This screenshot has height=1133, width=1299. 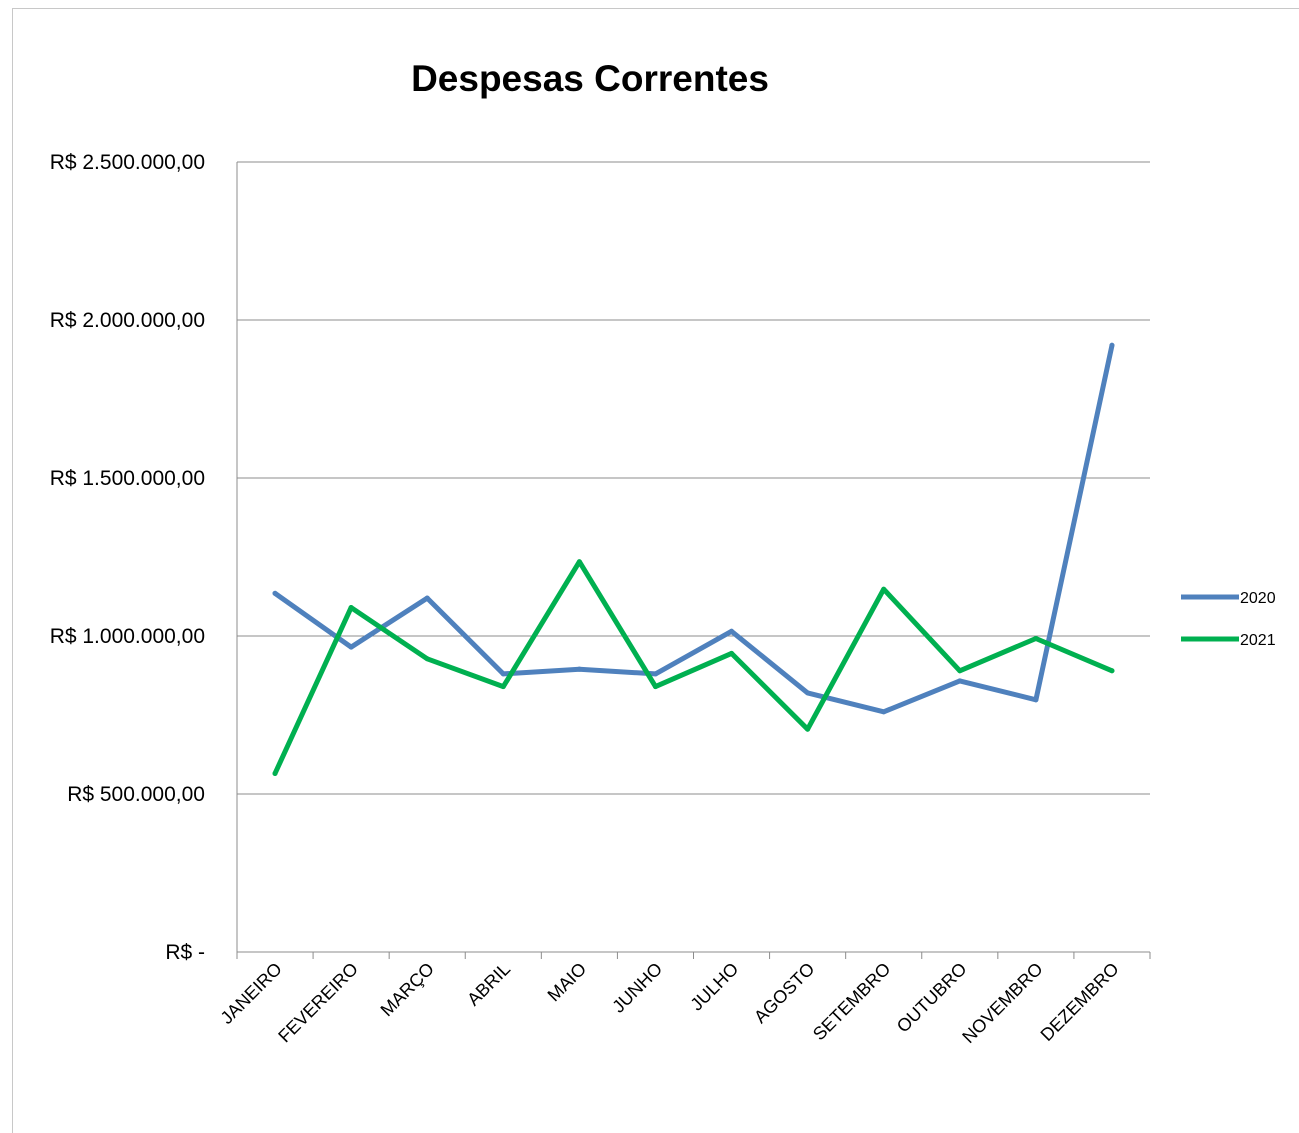 I want to click on x-tick-label: JULHO, so click(x=714, y=987).